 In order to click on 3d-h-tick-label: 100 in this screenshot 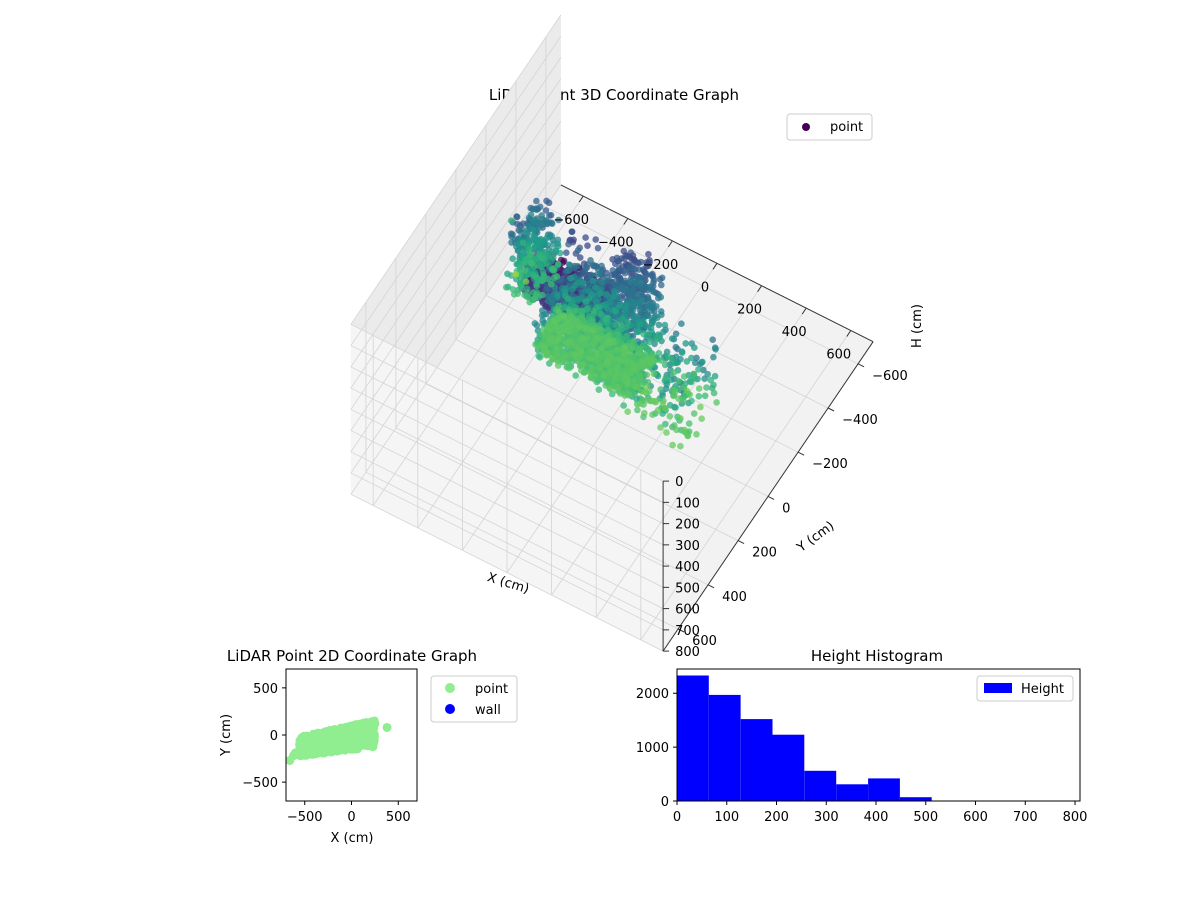, I will do `click(687, 503)`.